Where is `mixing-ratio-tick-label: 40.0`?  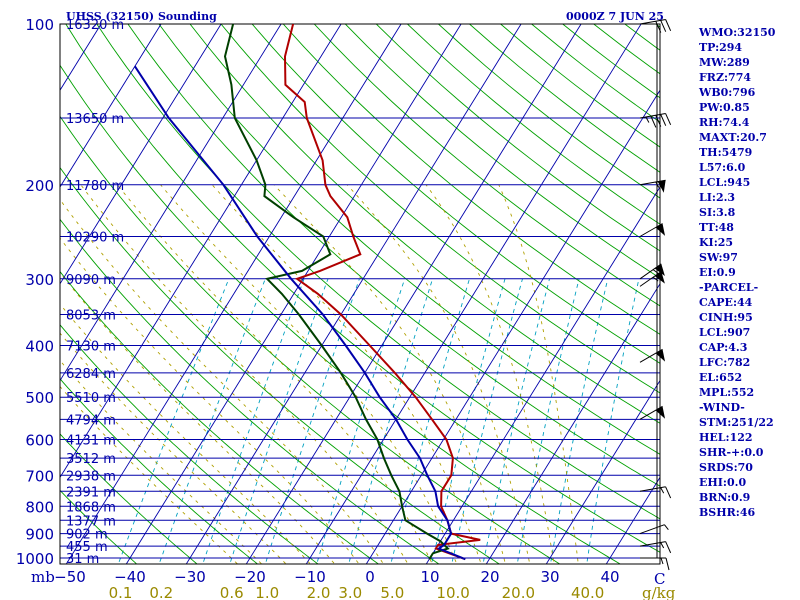
mixing-ratio-tick-label: 40.0 is located at coordinates (587, 592).